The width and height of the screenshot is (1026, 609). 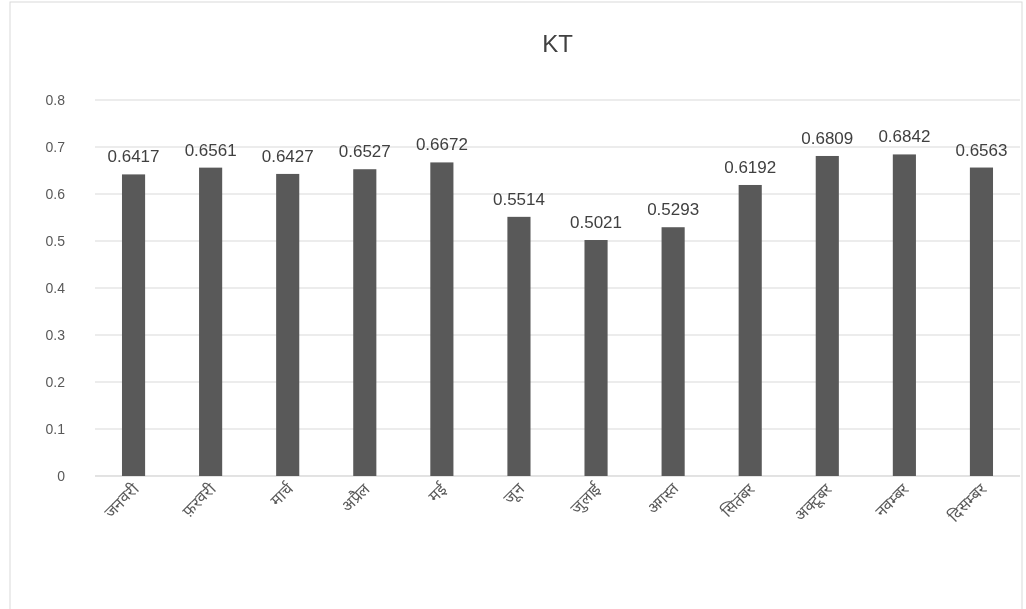 What do you see at coordinates (55, 241) in the screenshot?
I see `y-tick-label: 0.5` at bounding box center [55, 241].